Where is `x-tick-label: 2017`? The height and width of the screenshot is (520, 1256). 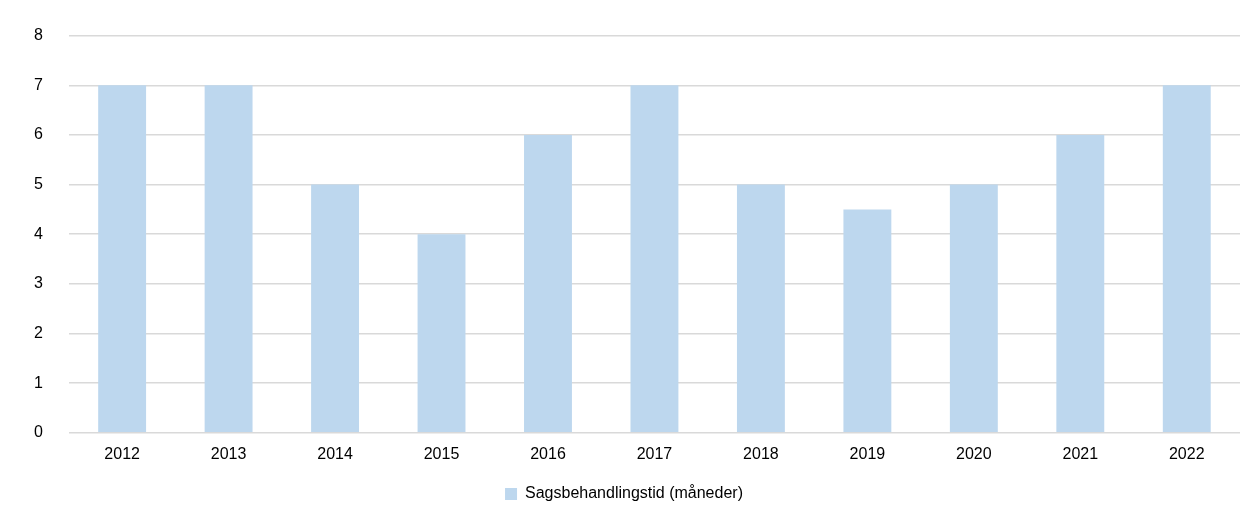 x-tick-label: 2017 is located at coordinates (654, 453).